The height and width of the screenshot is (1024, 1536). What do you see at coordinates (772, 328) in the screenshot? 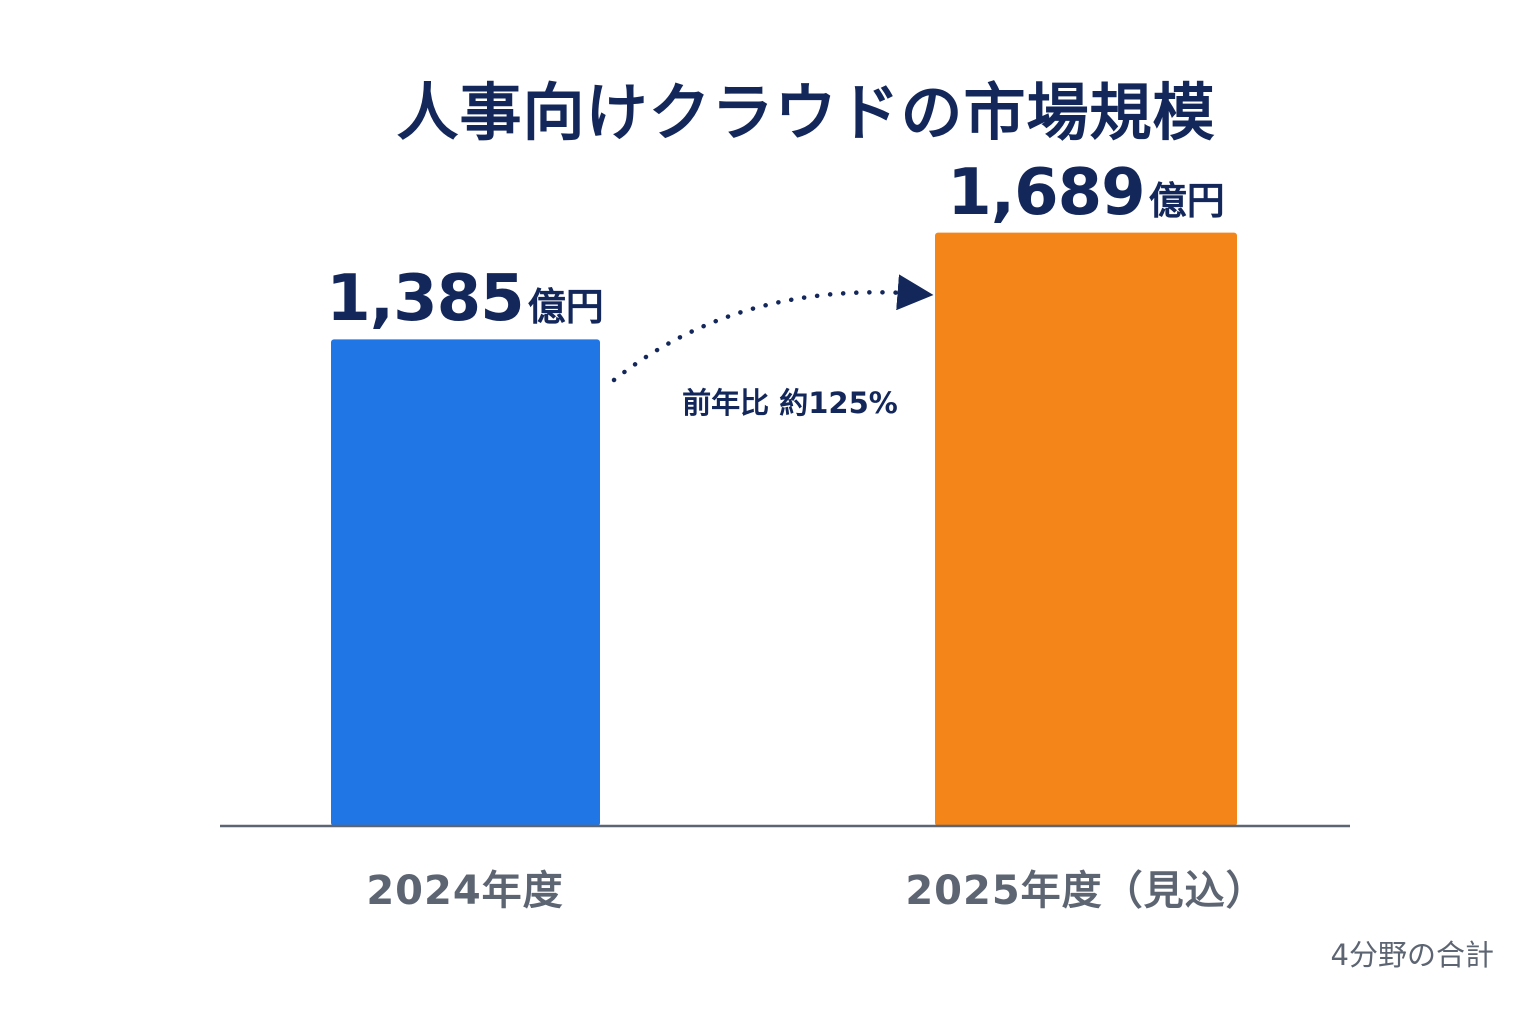
I see `growth-arrow` at bounding box center [772, 328].